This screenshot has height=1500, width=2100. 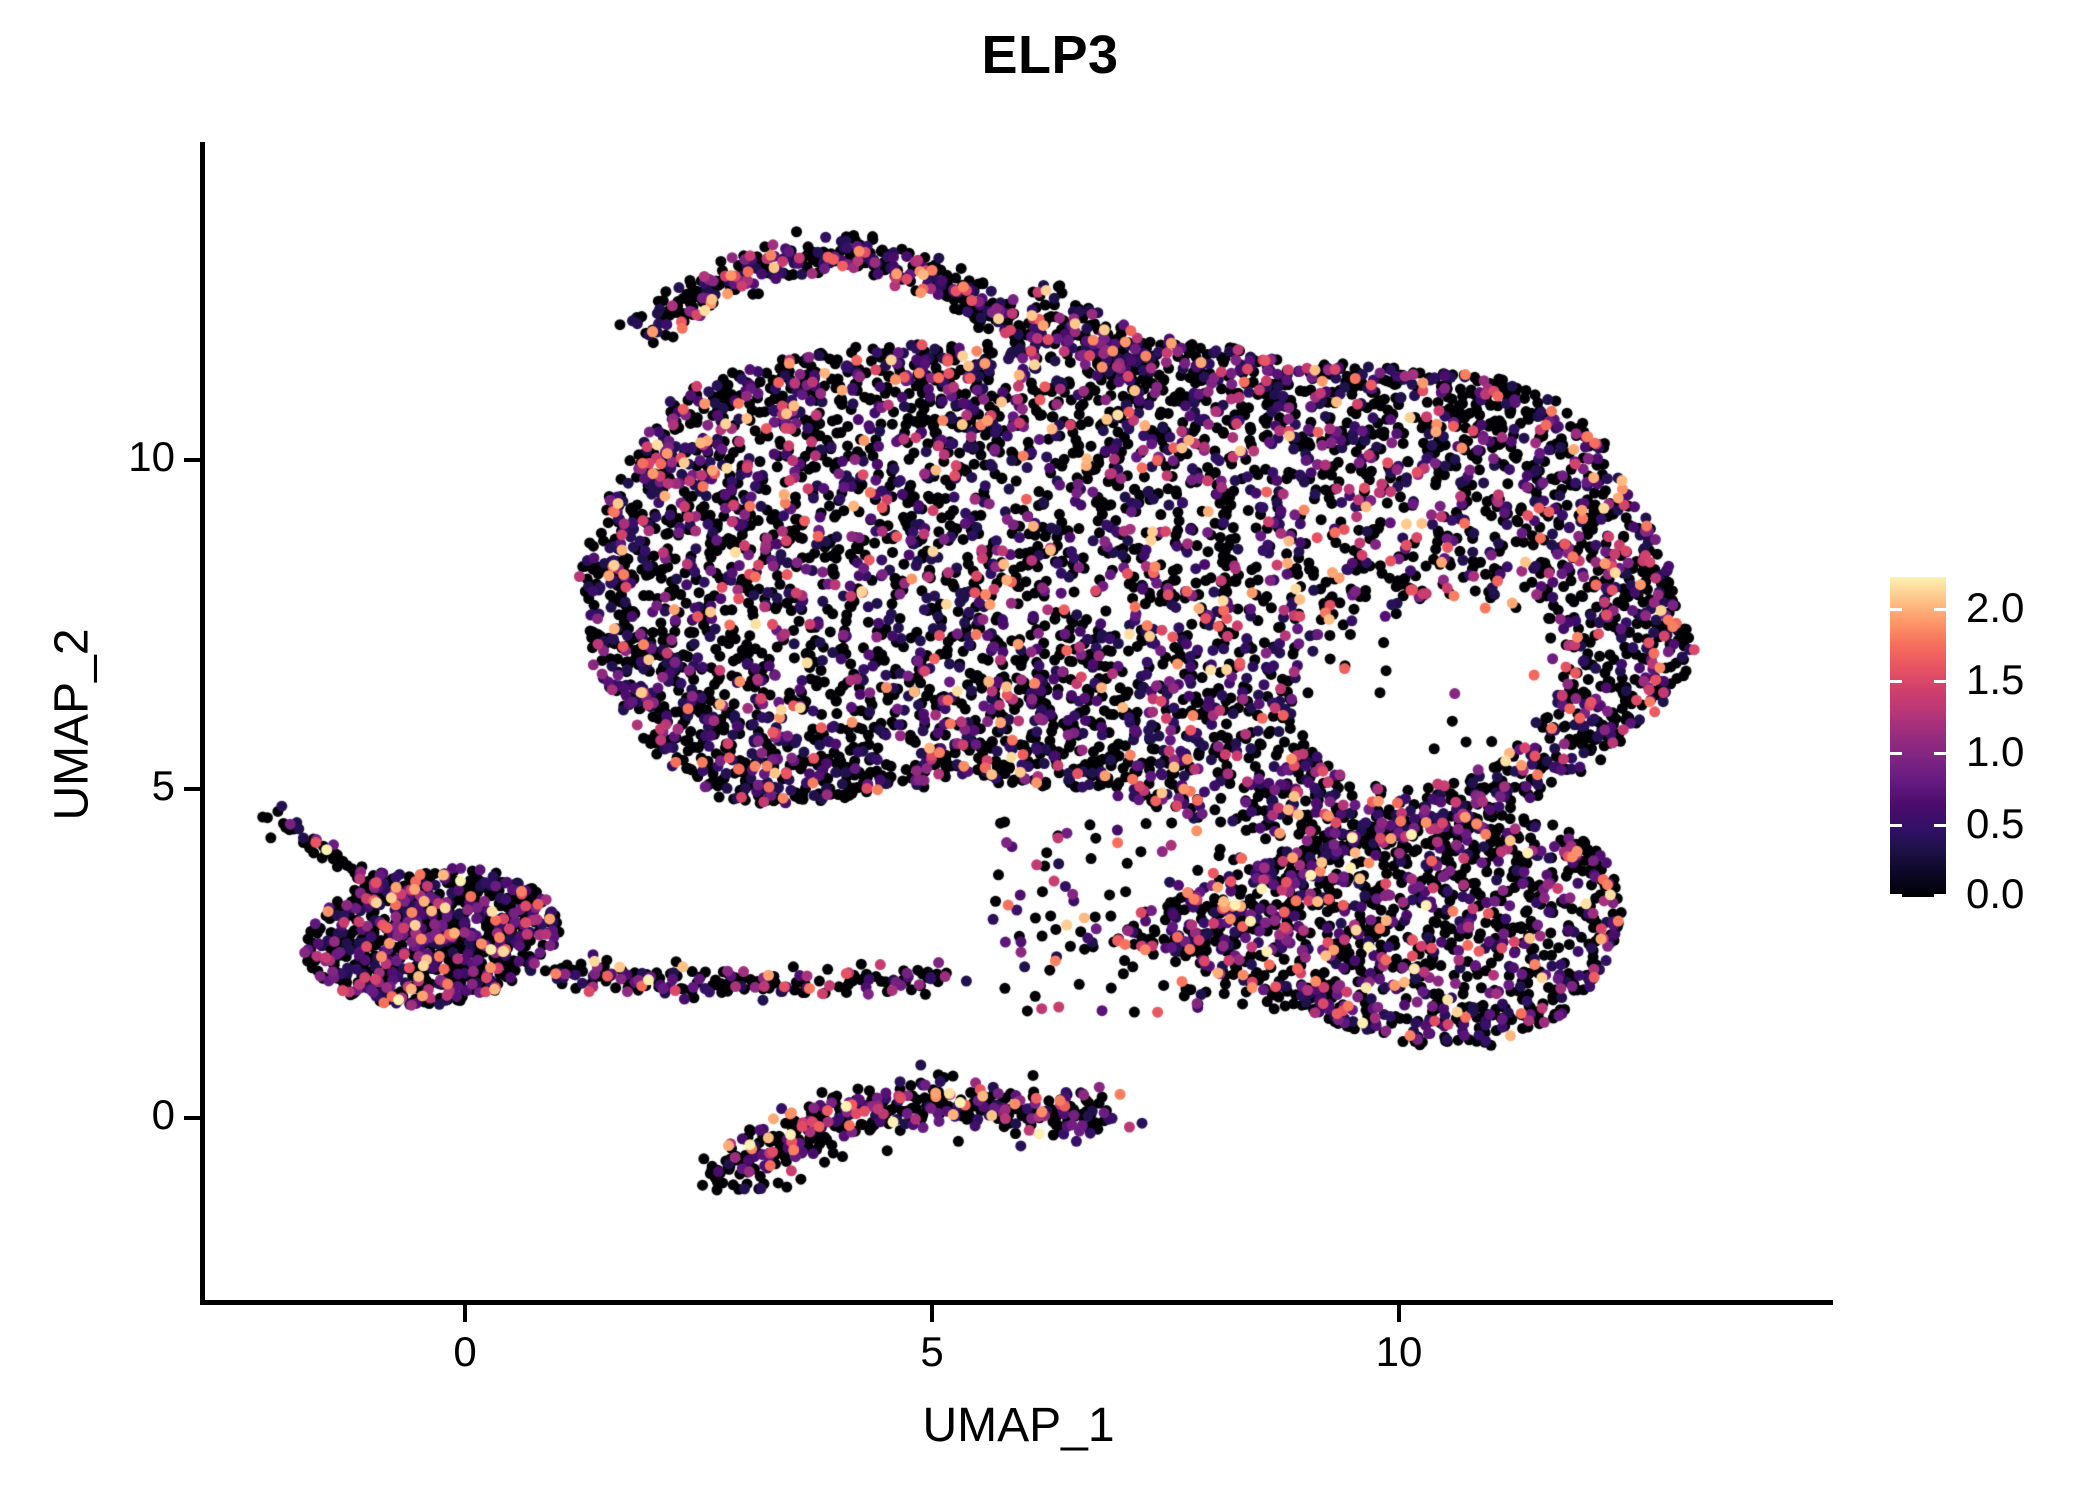 I want to click on x-axis-title: UMAP_1, so click(x=1018, y=1425).